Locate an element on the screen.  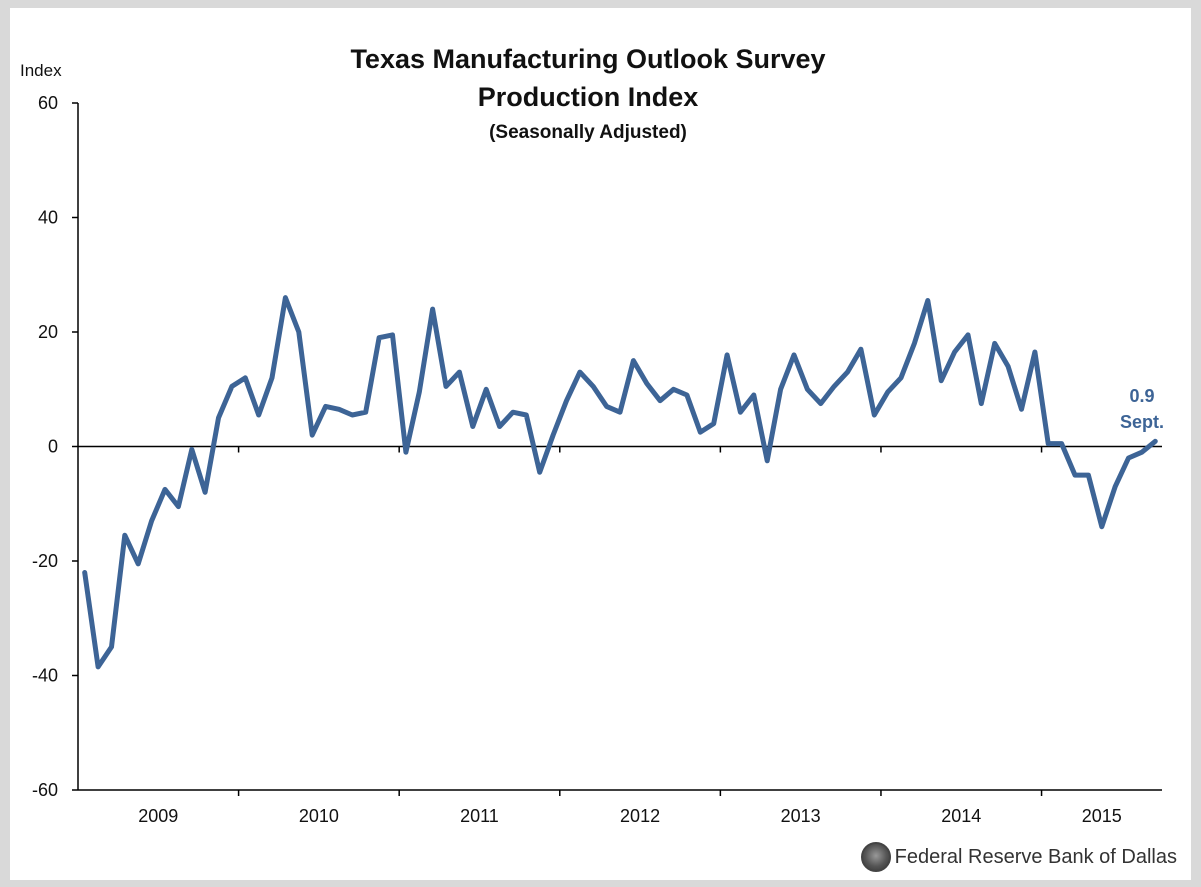
annotation-value: 0.9 is located at coordinates (1141, 396).